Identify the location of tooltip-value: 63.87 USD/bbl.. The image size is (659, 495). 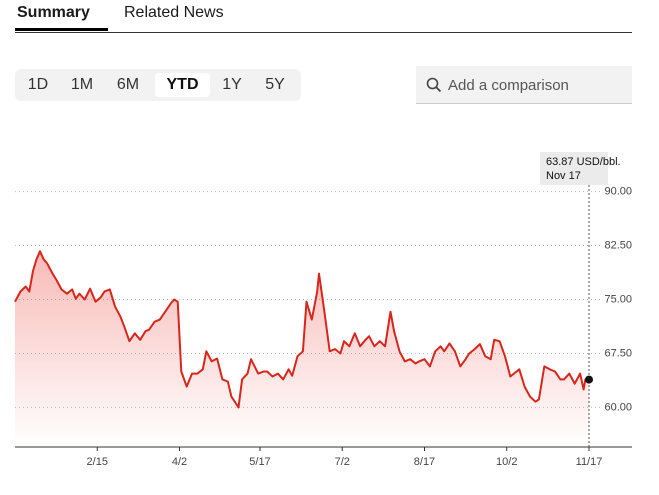
(583, 162).